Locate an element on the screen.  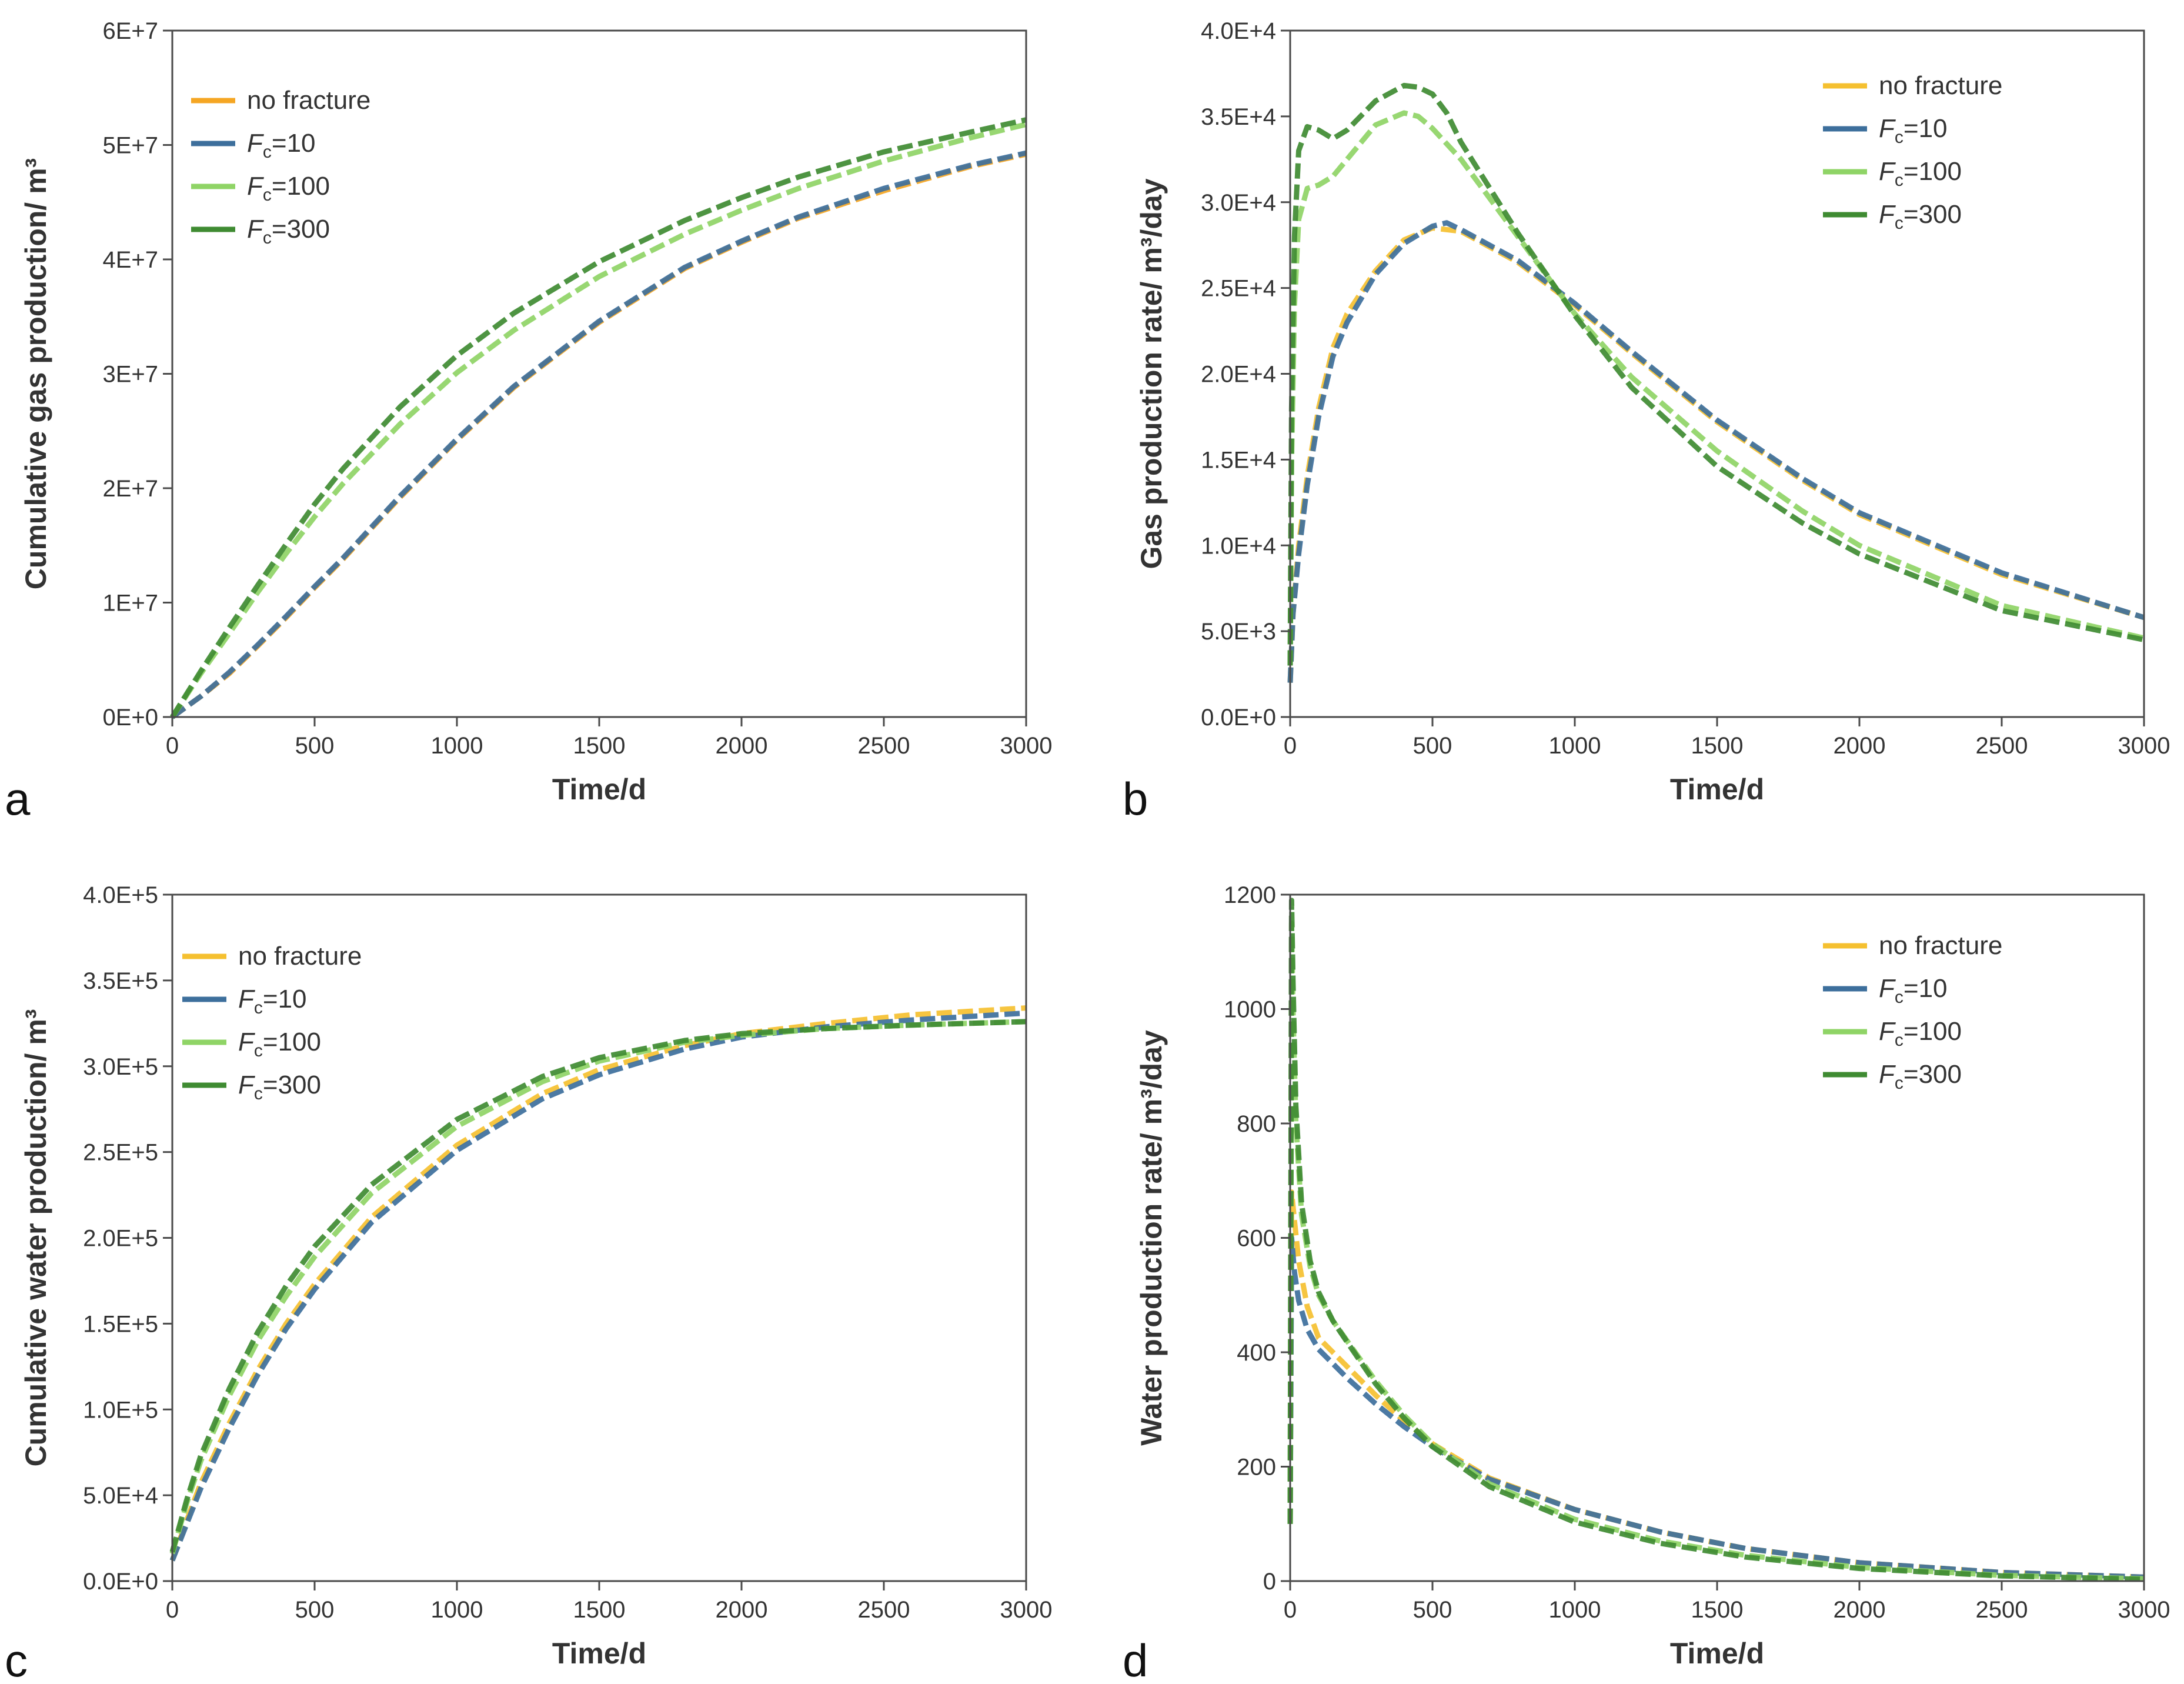
y-axis-title: Water production rate/ m³/day is located at coordinates (1151, 1238).